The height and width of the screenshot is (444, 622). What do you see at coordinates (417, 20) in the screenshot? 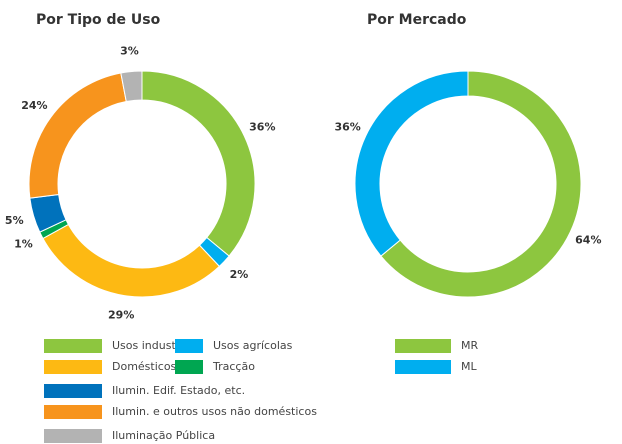
I see `chart-title: Por Mercado` at bounding box center [417, 20].